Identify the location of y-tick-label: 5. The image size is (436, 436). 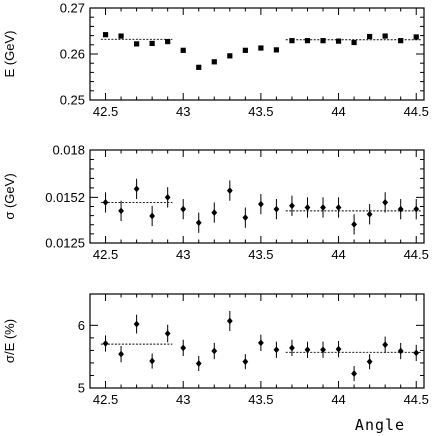
(81, 388).